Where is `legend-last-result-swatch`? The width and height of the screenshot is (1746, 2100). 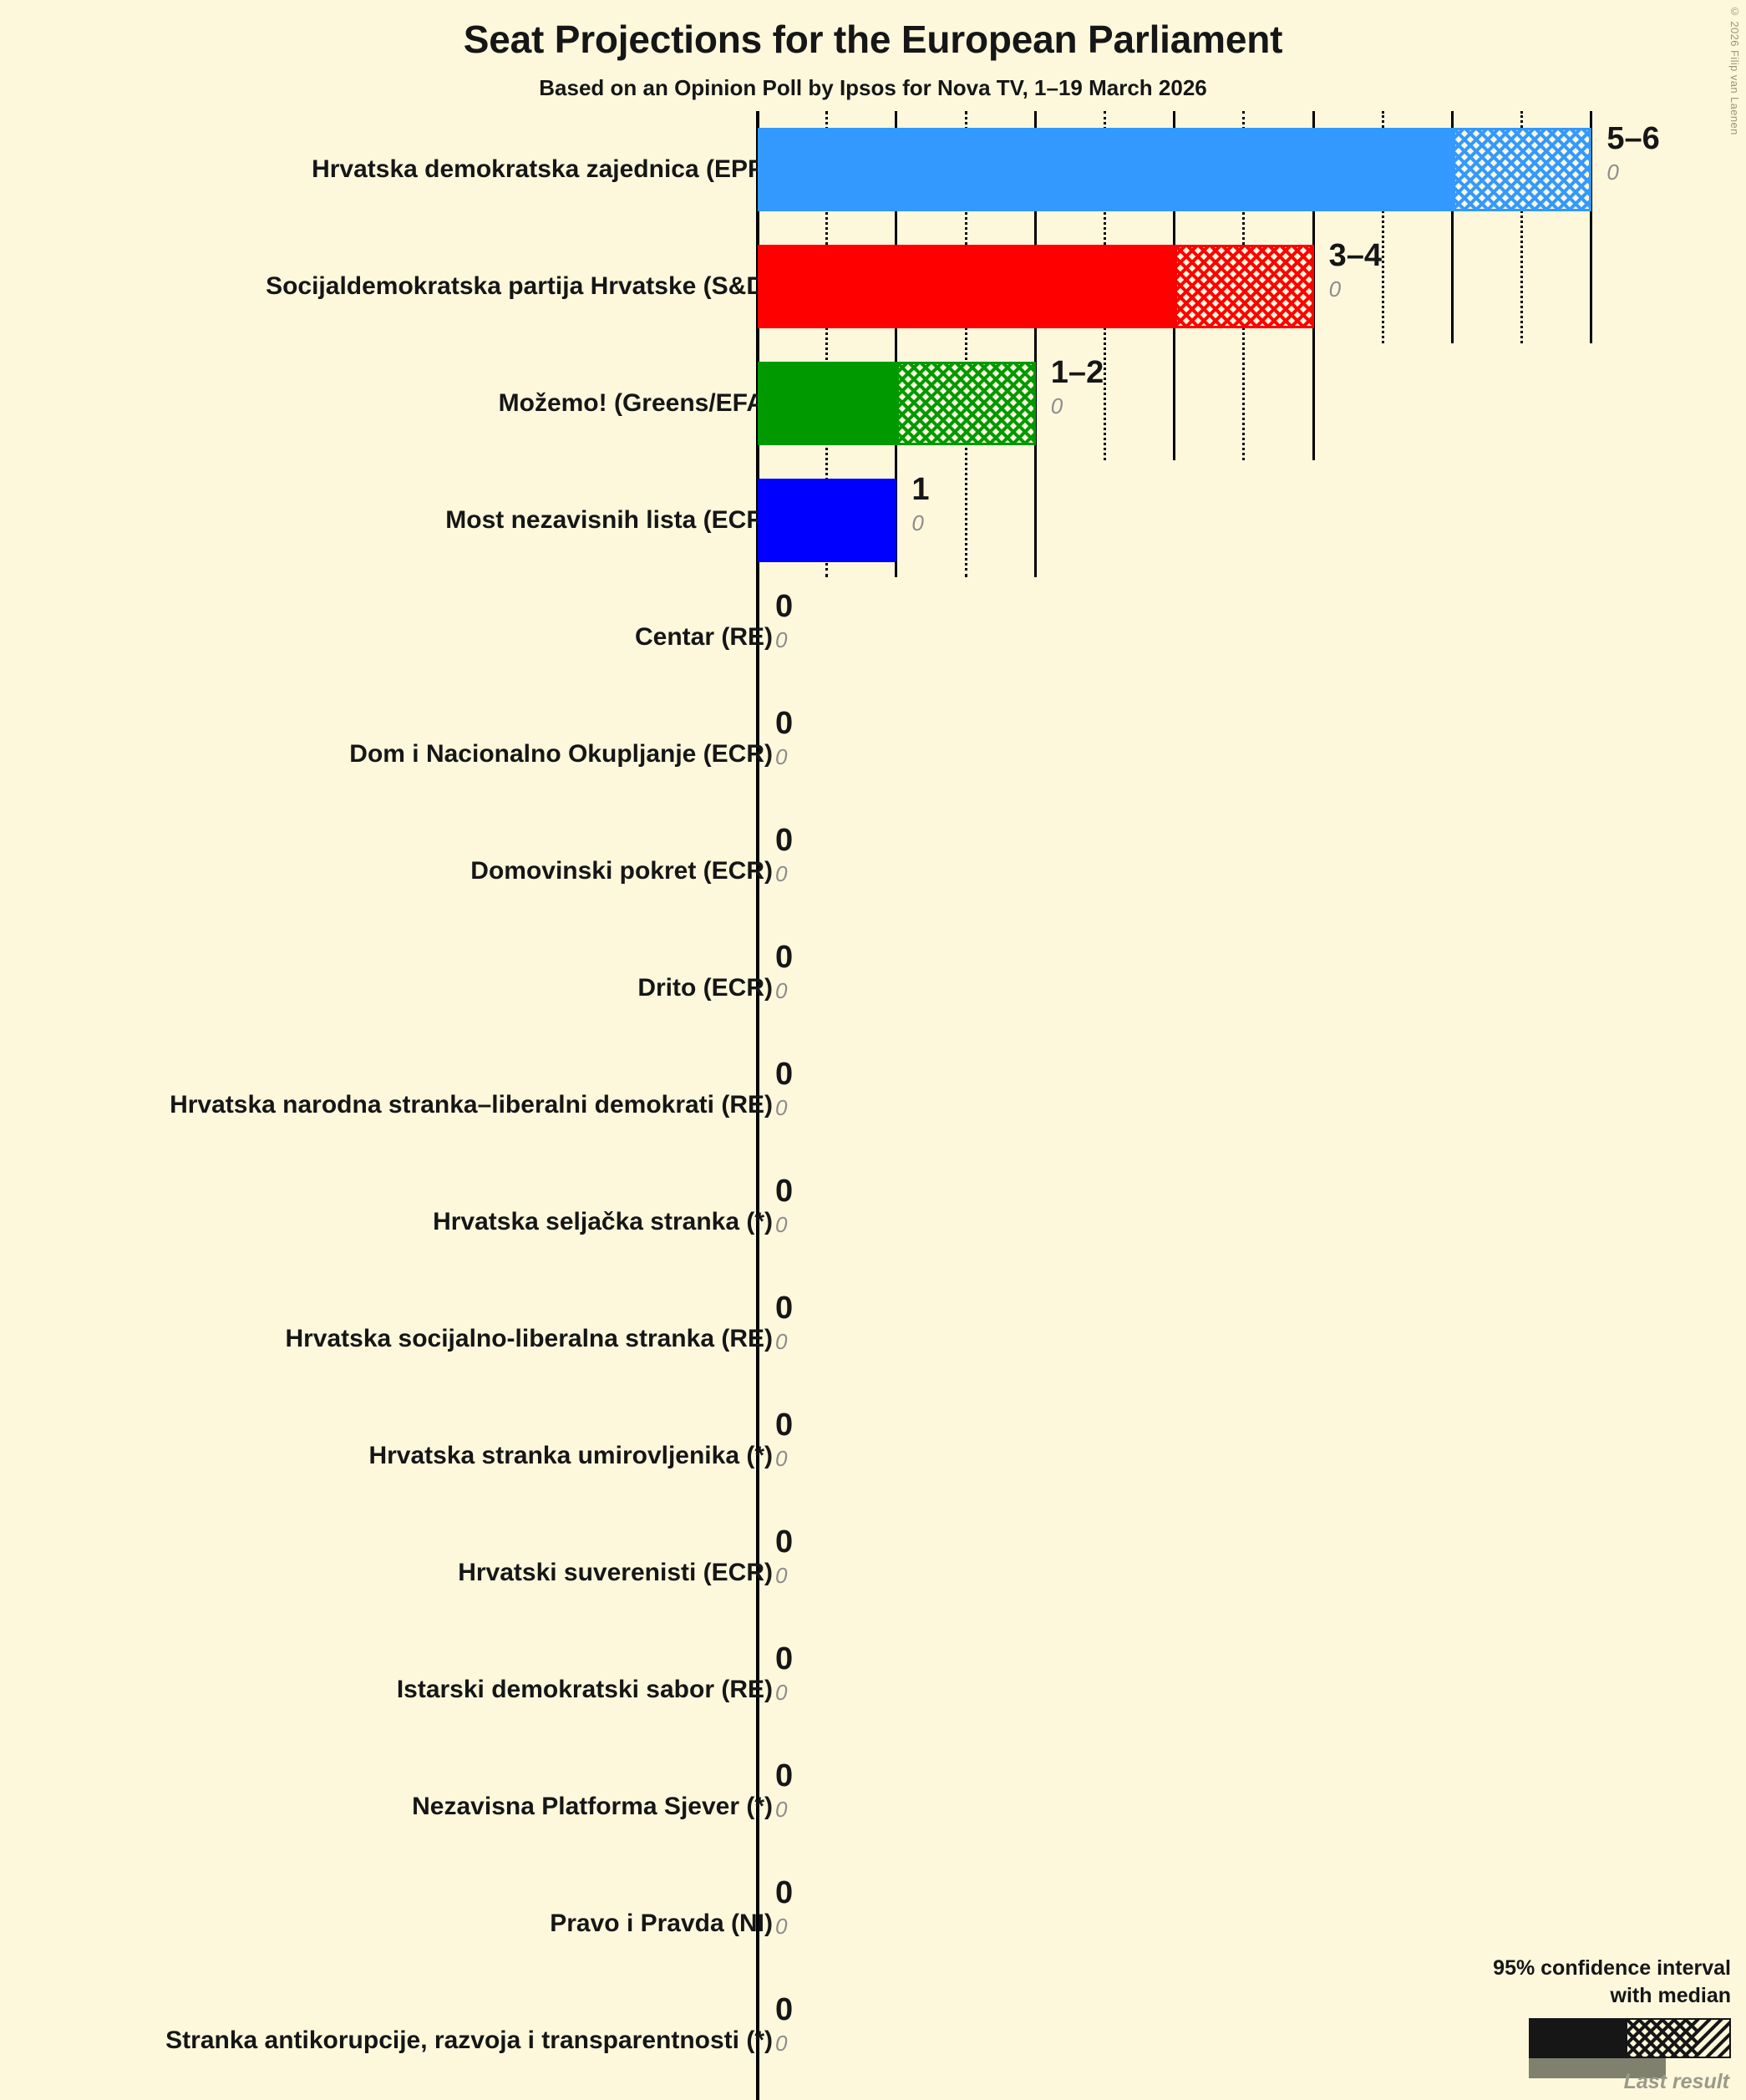 legend-last-result-swatch is located at coordinates (1597, 2068).